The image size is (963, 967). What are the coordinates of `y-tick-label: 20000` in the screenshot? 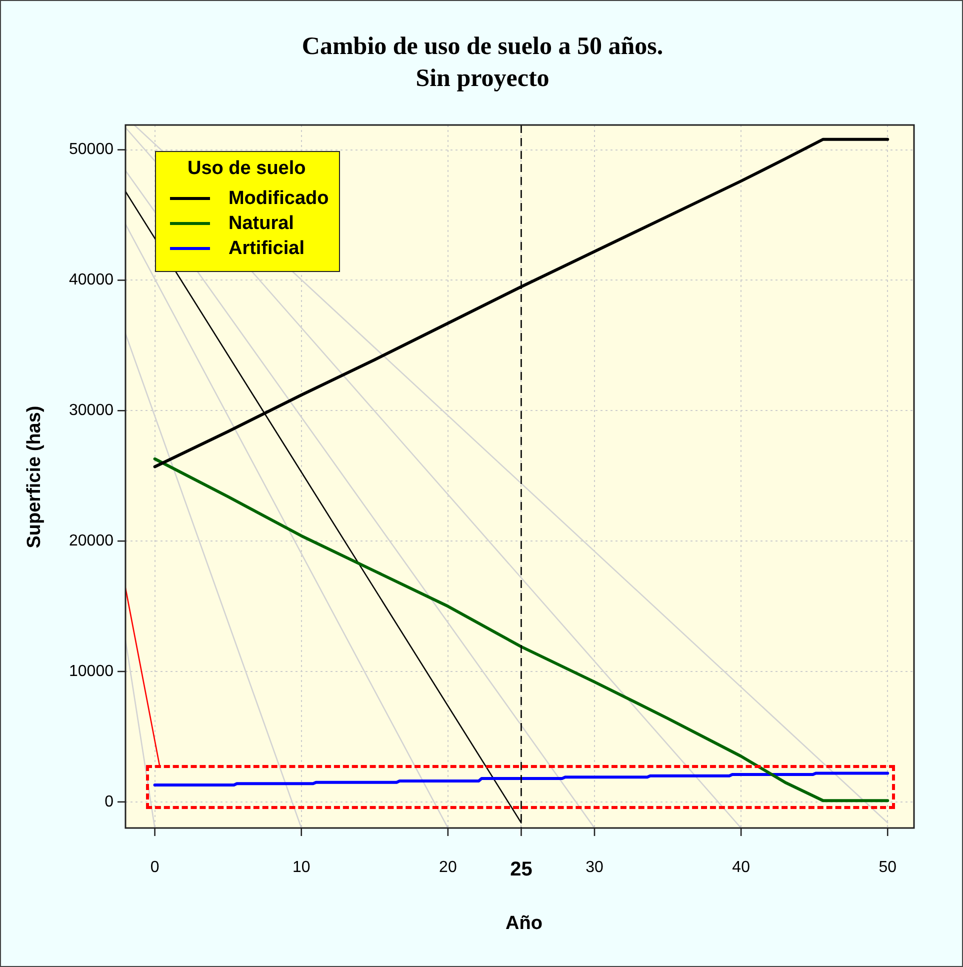 It's located at (91, 541).